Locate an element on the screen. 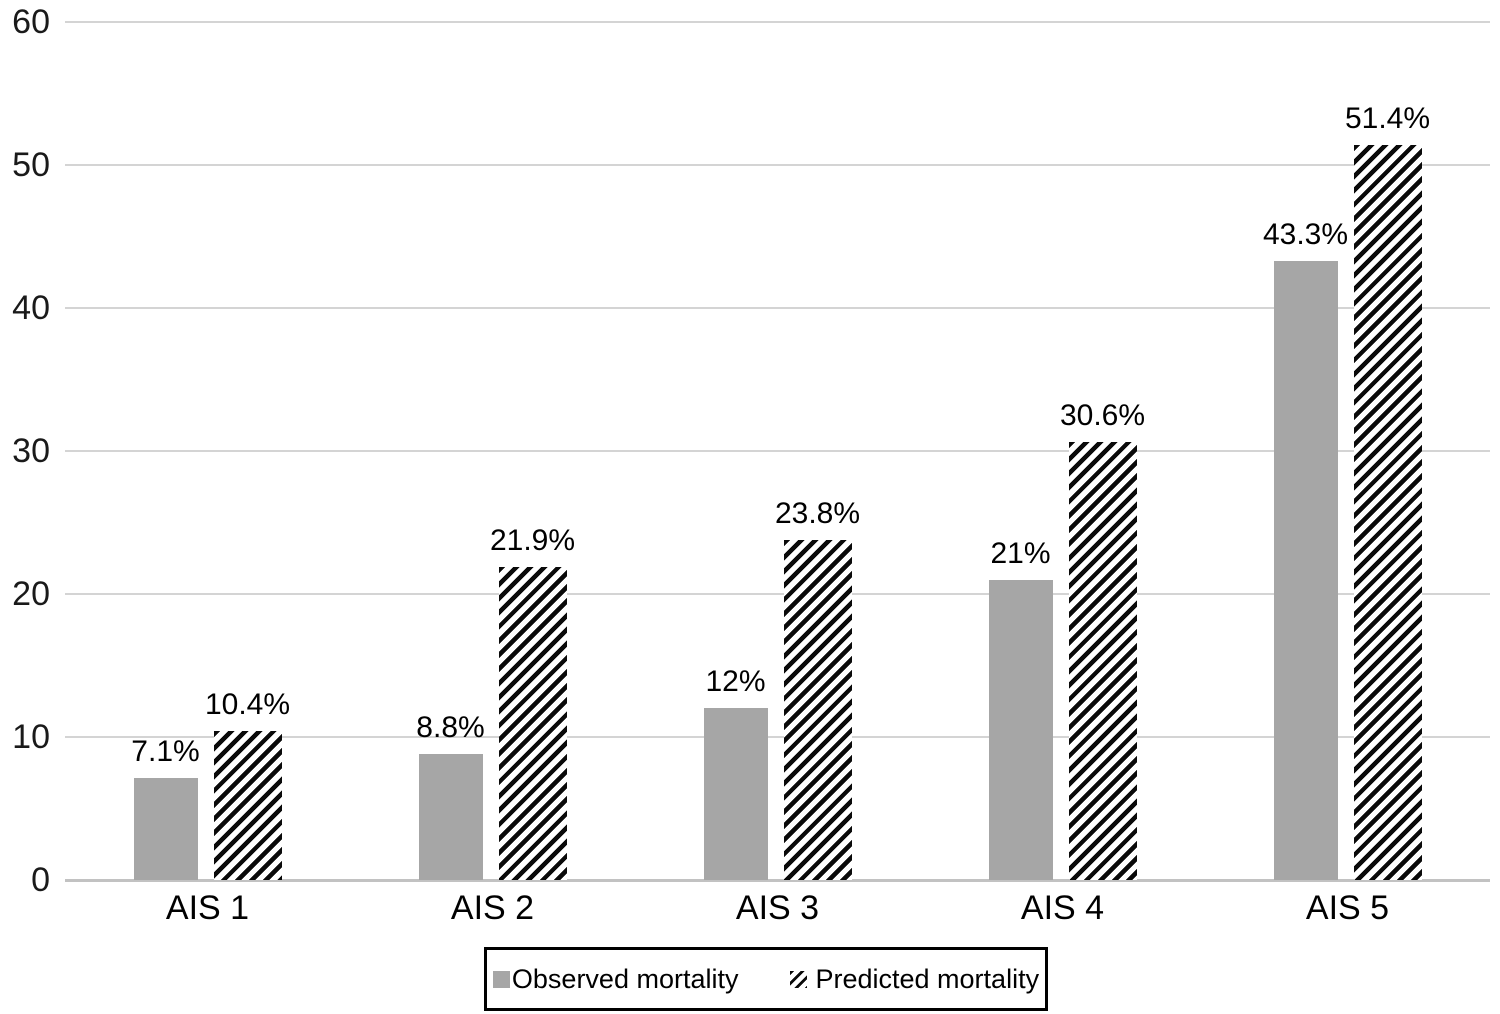 The image size is (1500, 1014). bar-value-label-predicted: 21.9% is located at coordinates (532, 540).